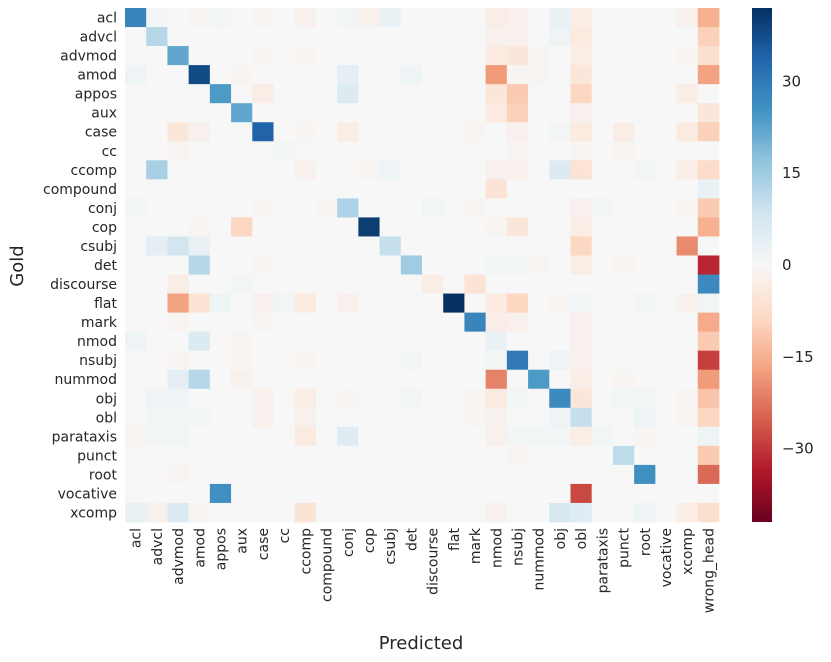 The width and height of the screenshot is (831, 662). What do you see at coordinates (666, 208) in the screenshot?
I see `heatmap-cell-conj-vocative` at bounding box center [666, 208].